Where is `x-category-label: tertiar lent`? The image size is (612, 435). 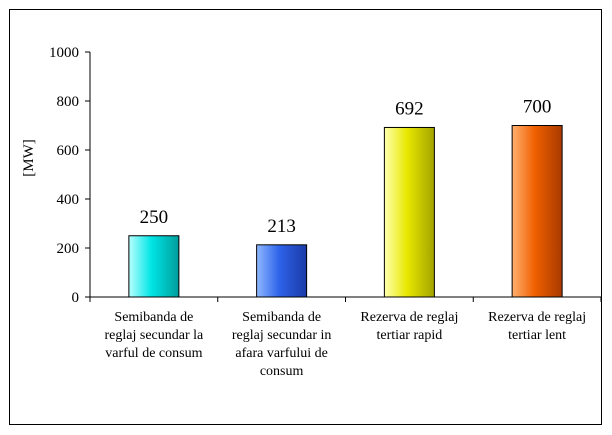 x-category-label: tertiar lent is located at coordinates (537, 335).